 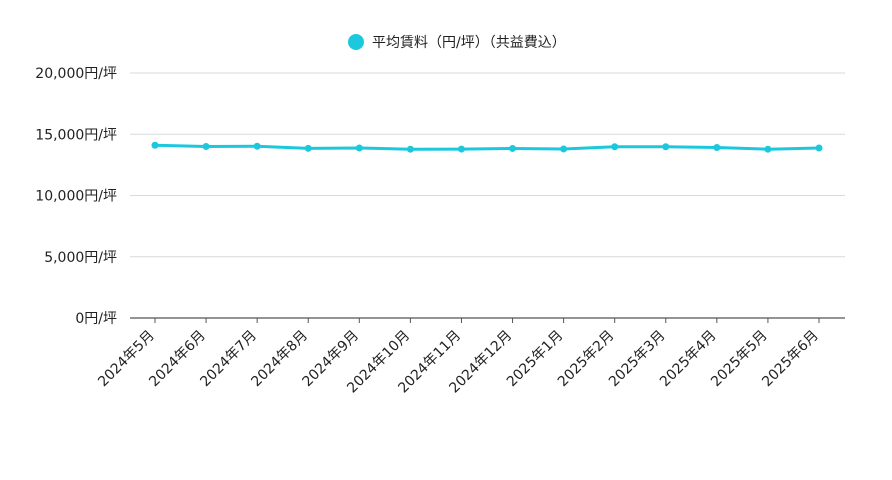 I want to click on y-axis: 0円/坪 5,000円/坪 10,000円/坪 15,000円/坪 20,000円/坪, so click(x=76, y=196).